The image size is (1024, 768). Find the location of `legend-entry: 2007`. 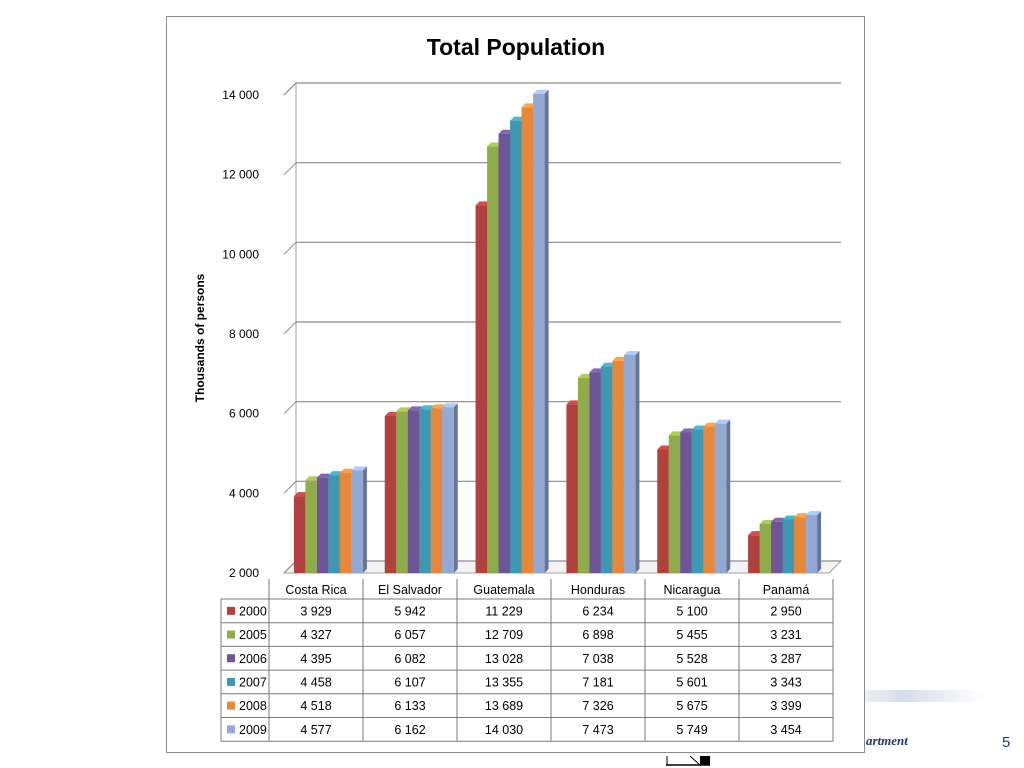

legend-entry: 2007 is located at coordinates (253, 682).